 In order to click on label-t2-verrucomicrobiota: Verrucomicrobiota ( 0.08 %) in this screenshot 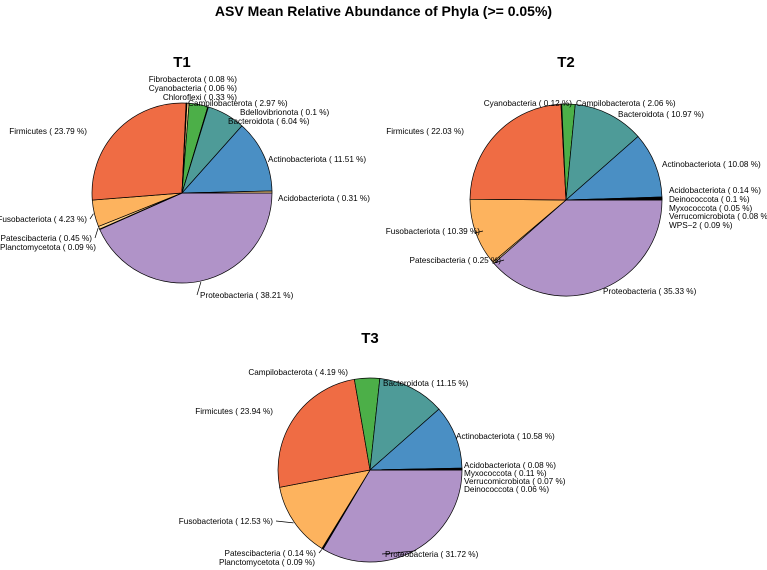, I will do `click(718, 216)`.